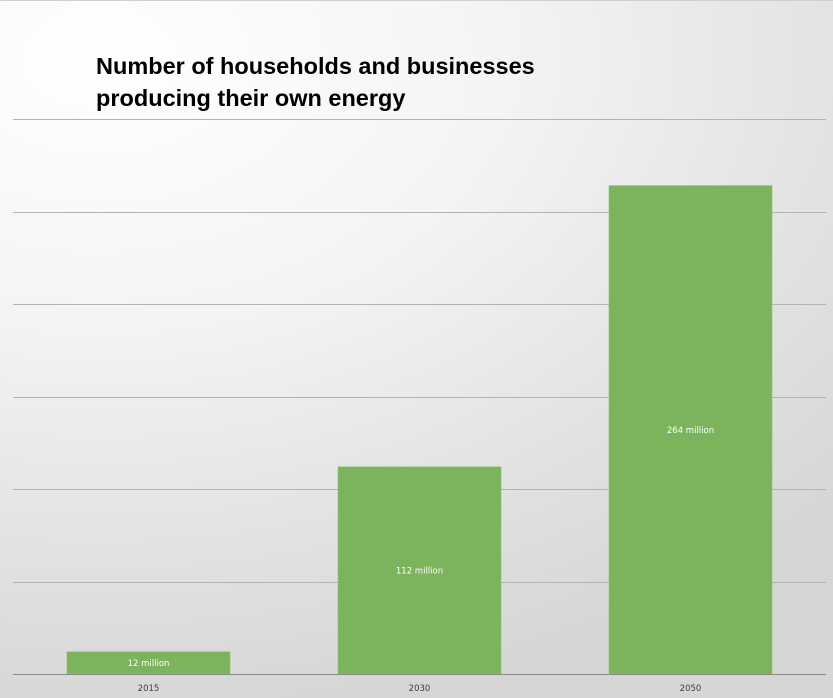 Image resolution: width=833 pixels, height=698 pixels. Describe the element at coordinates (691, 689) in the screenshot. I see `x-tick-label-2050: 2050` at that location.